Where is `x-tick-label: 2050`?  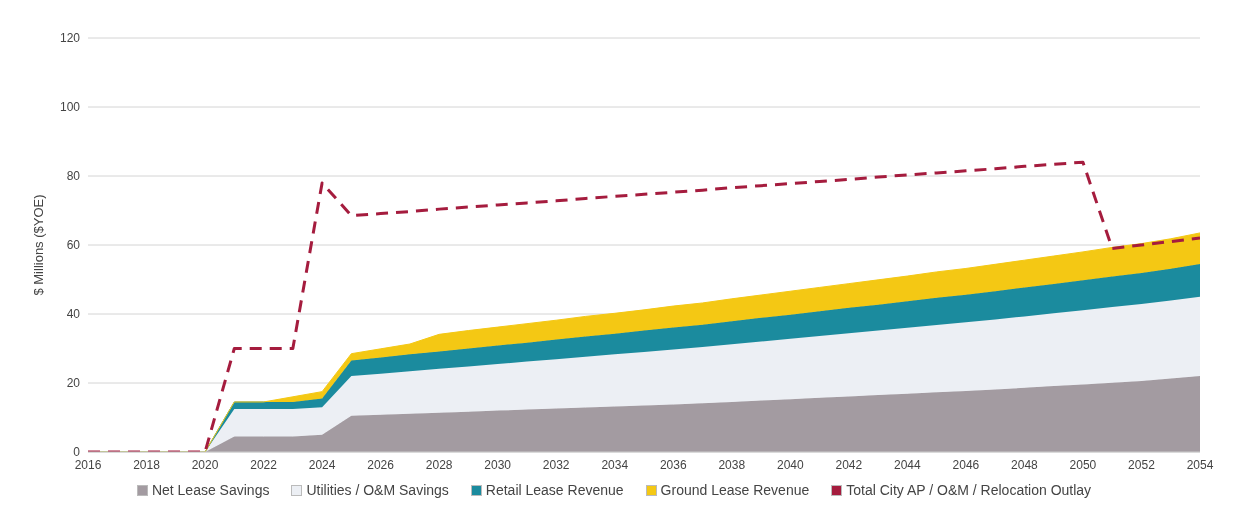
x-tick-label: 2050 is located at coordinates (1083, 464).